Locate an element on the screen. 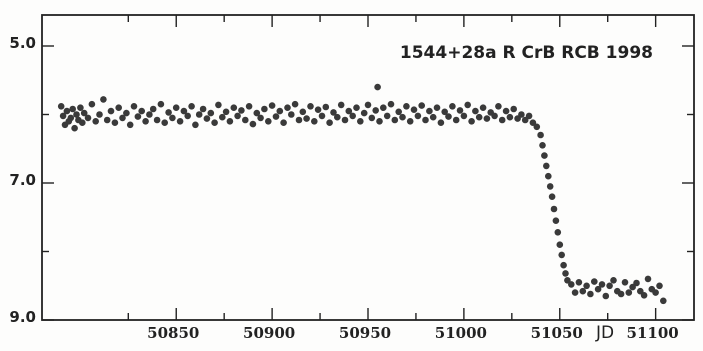  x-tick-label: 50950 is located at coordinates (365, 333).